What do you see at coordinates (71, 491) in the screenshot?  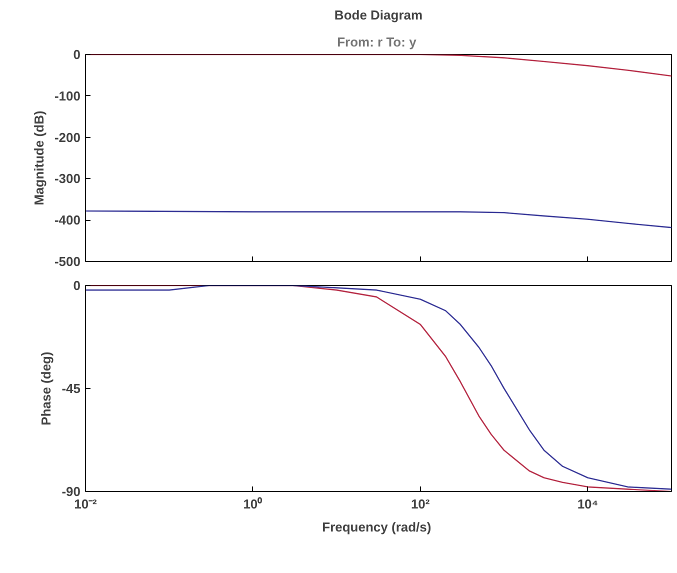 I see `y-tick-label: -90` at bounding box center [71, 491].